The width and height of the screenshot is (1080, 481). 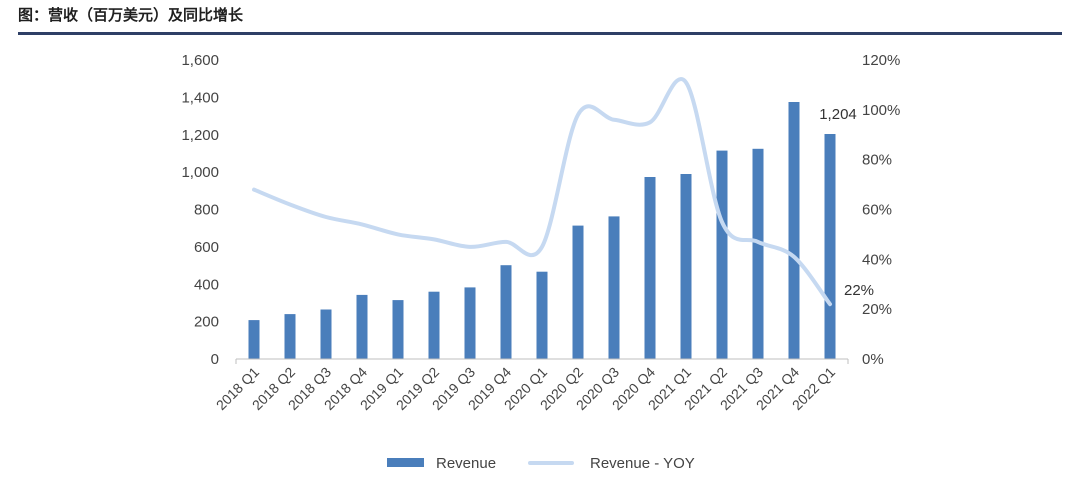 What do you see at coordinates (200, 172) in the screenshot?
I see `y-left-tick-label: 1,000` at bounding box center [200, 172].